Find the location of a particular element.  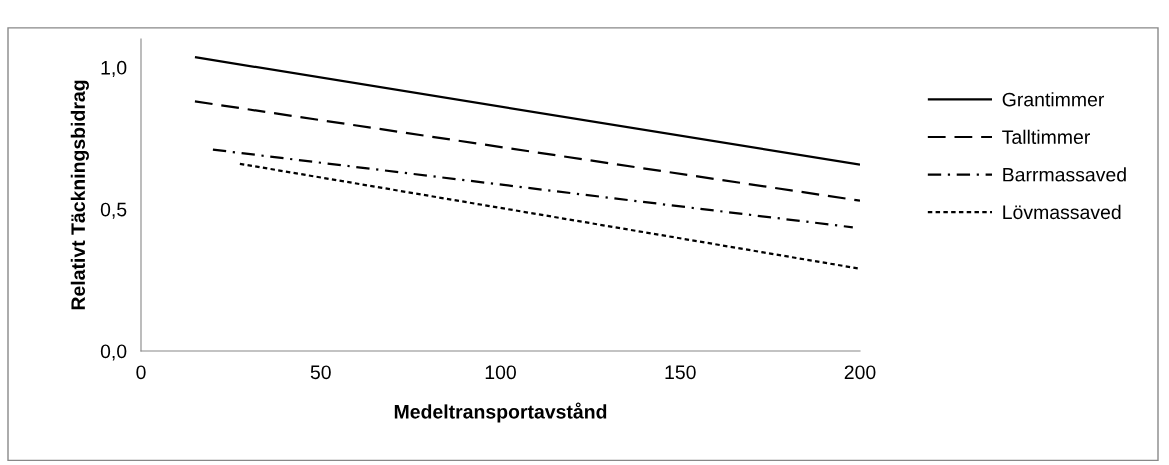

x-axis-title: Medeltransportavstånd is located at coordinates (500, 412).